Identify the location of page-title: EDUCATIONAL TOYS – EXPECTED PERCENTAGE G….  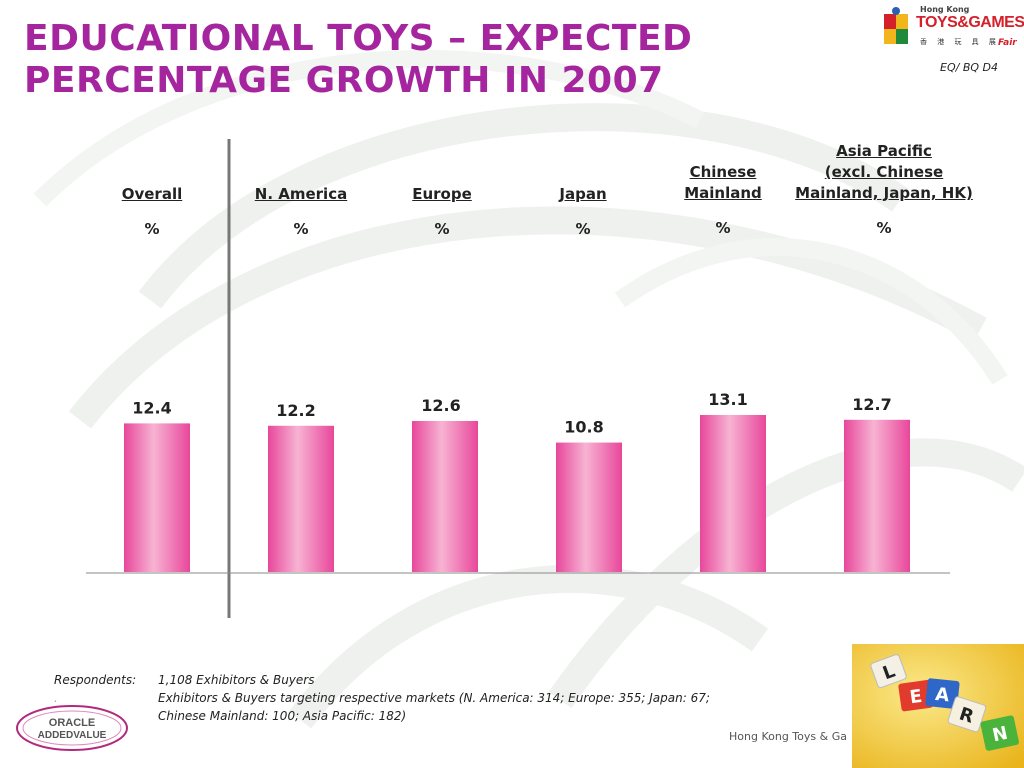
(358, 60).